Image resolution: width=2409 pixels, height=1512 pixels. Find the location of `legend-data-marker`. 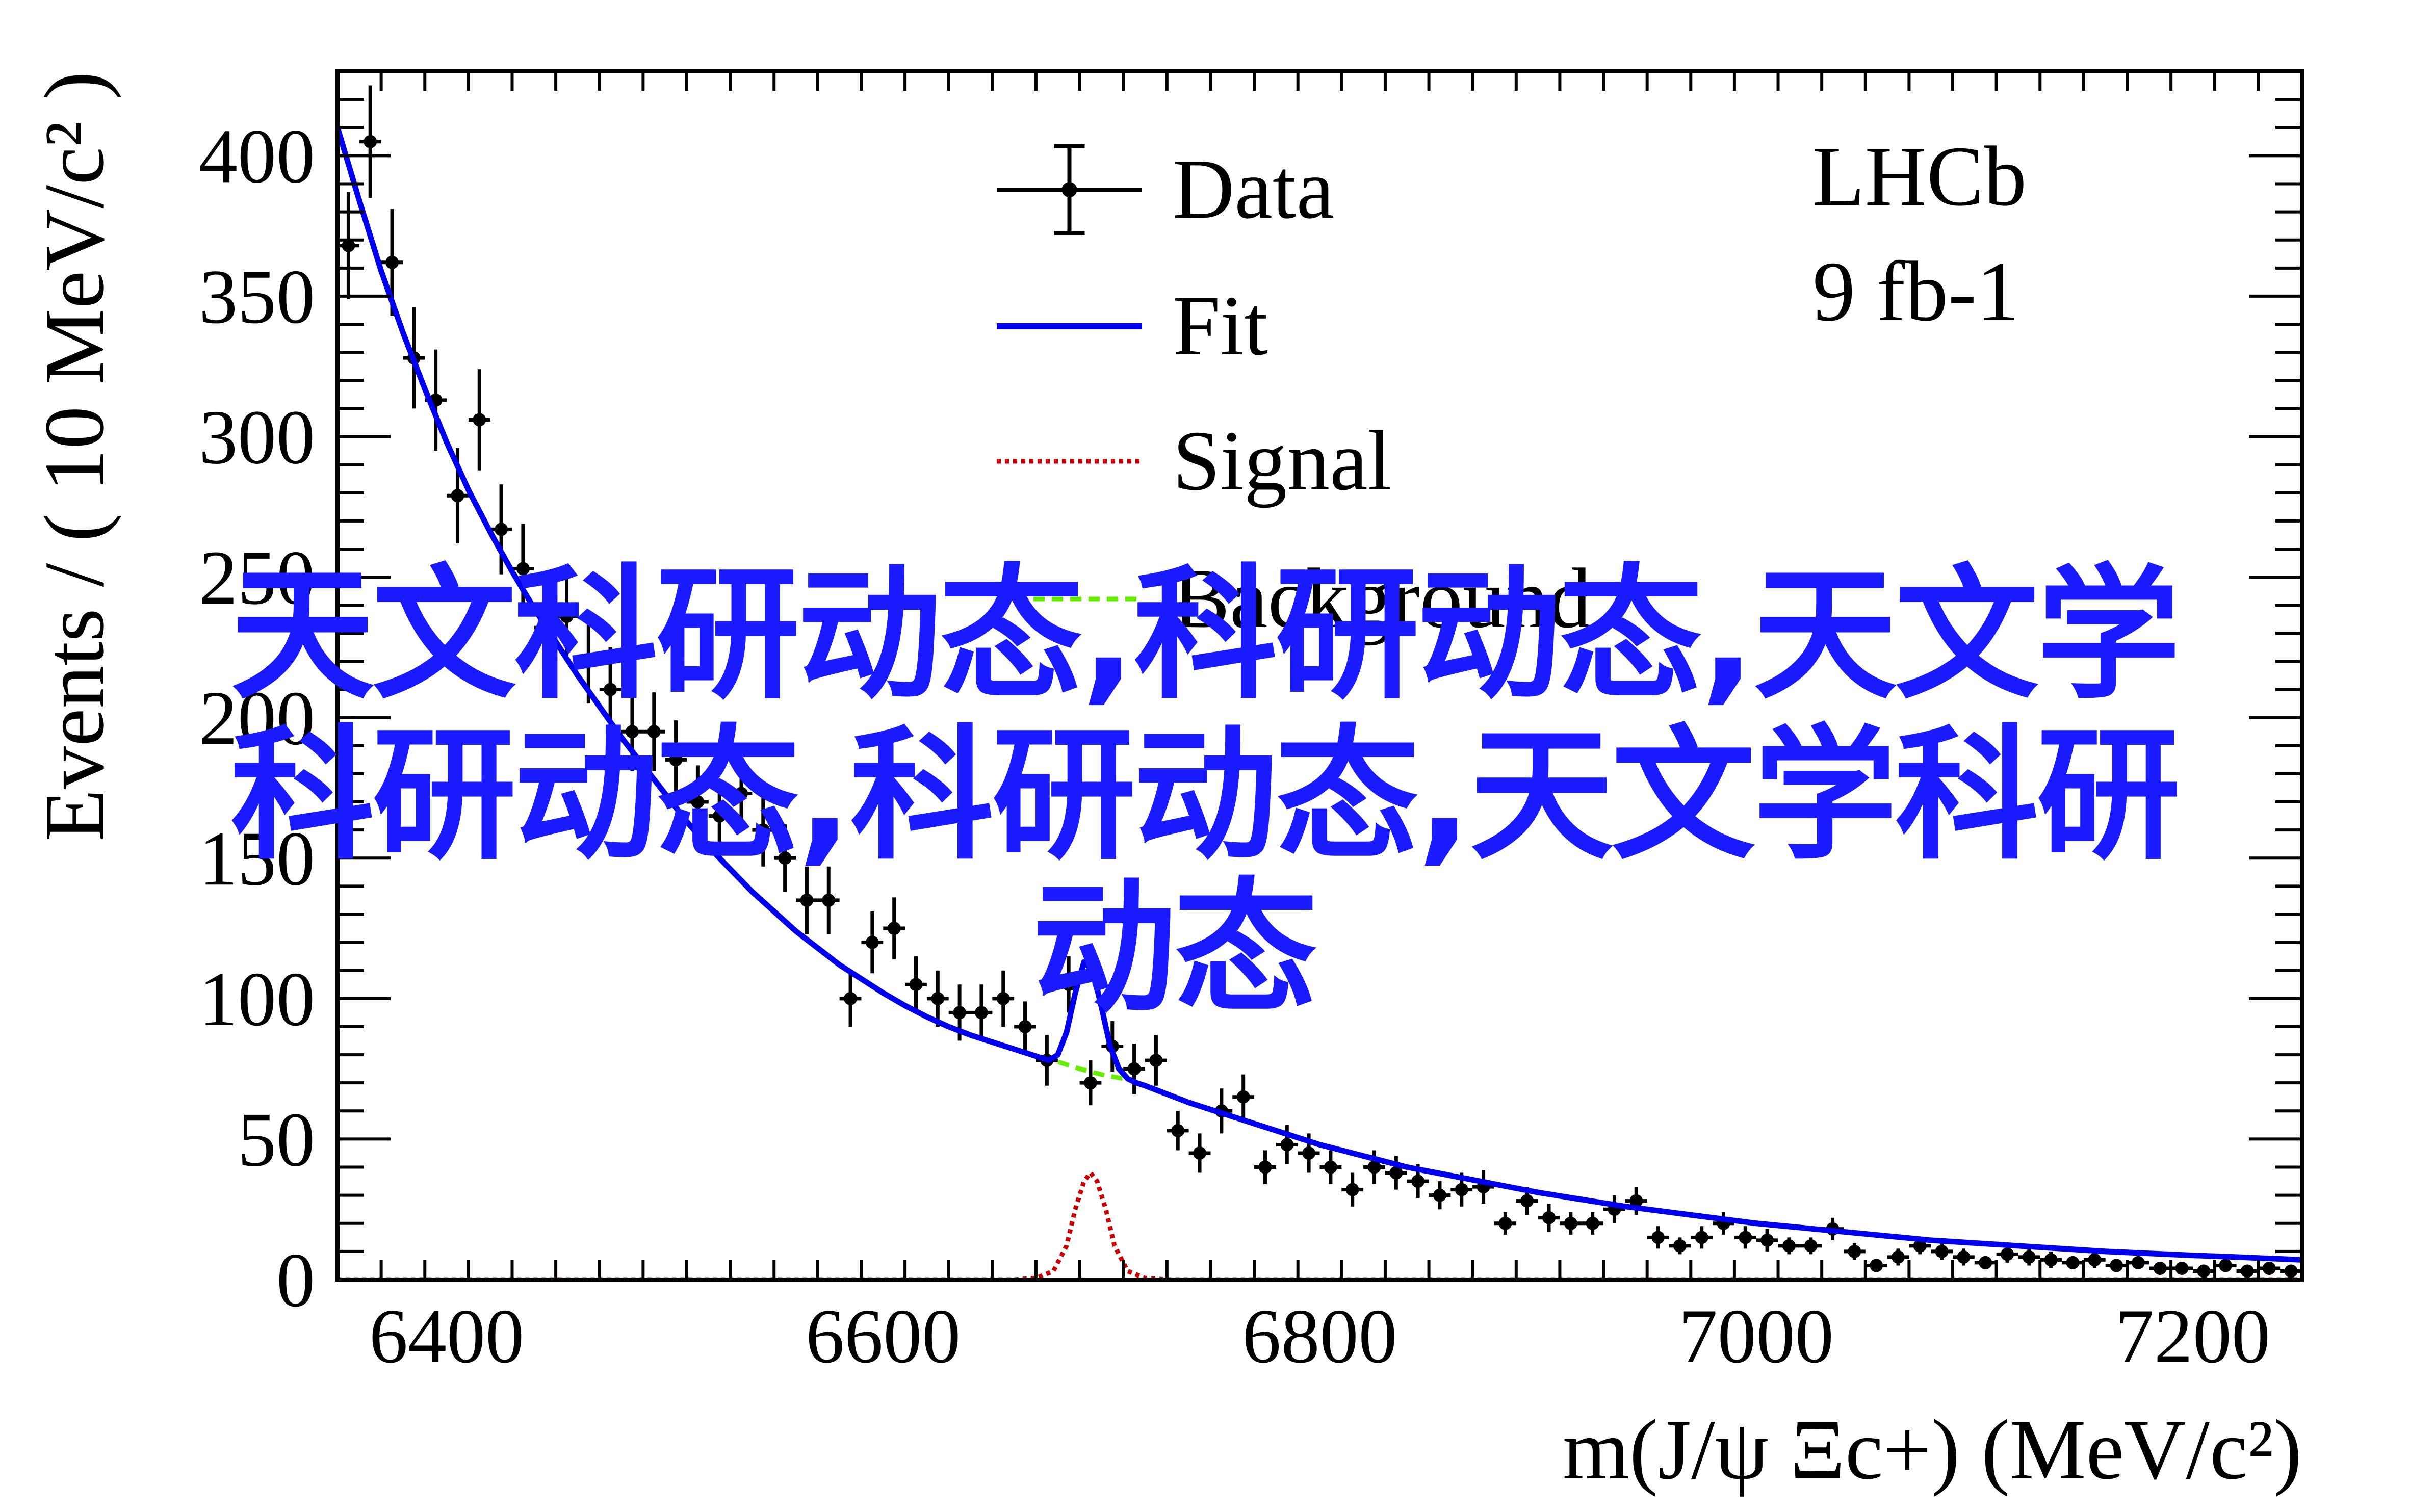

legend-data-marker is located at coordinates (1069, 189).